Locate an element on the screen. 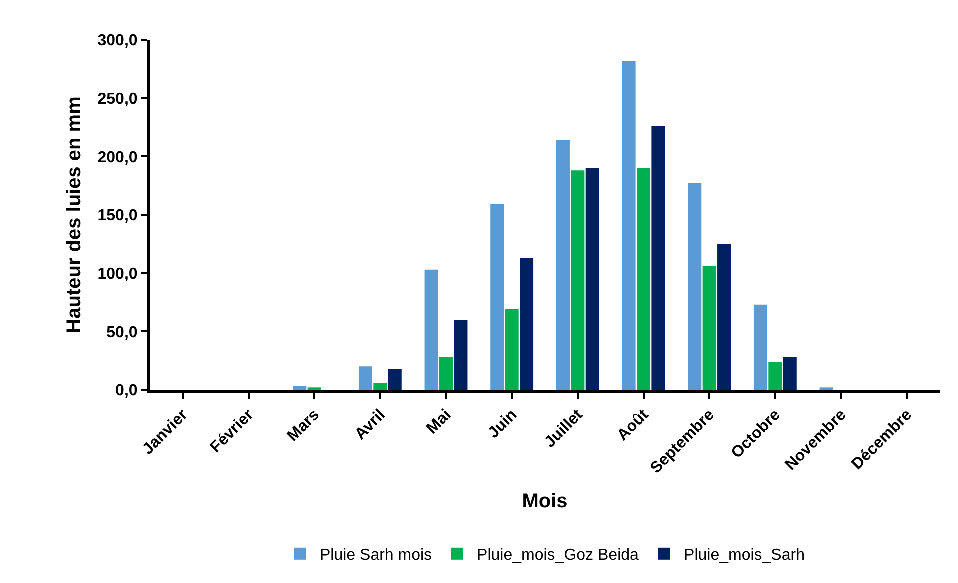 This screenshot has height=583, width=958. x-tick-label: Juin is located at coordinates (503, 424).